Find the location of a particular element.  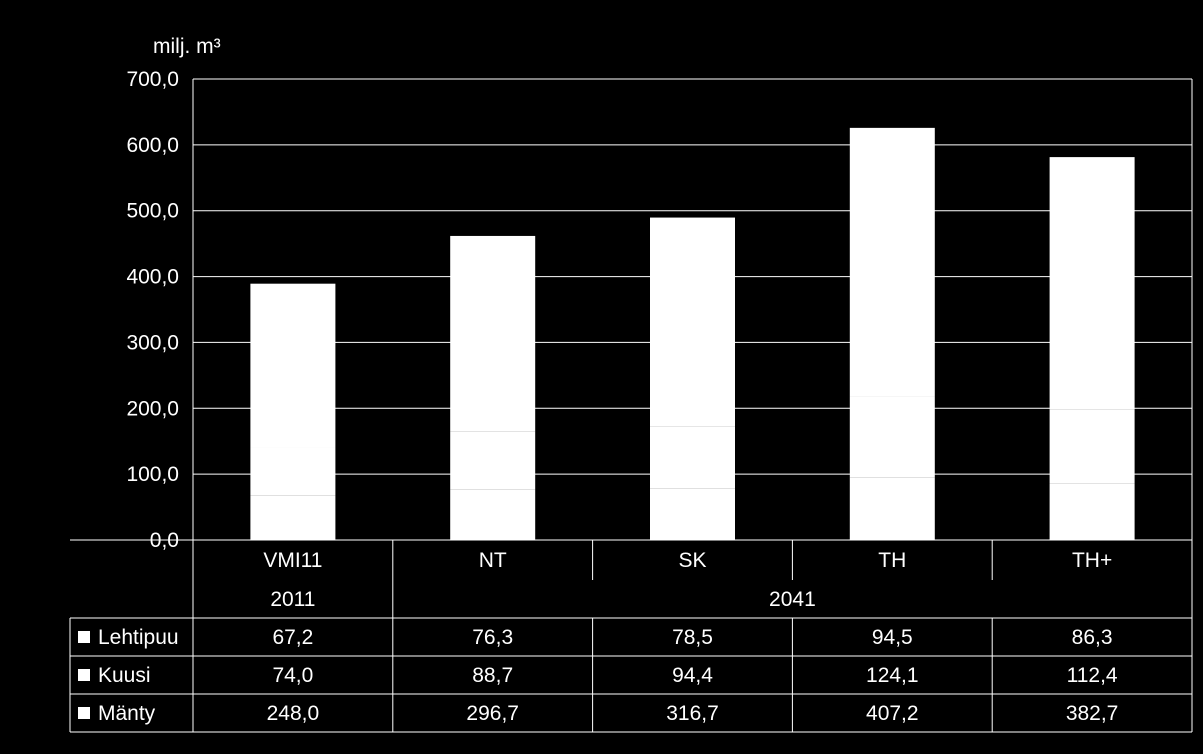

legend-label-lehtipuu: Lehtipuu is located at coordinates (138, 637).